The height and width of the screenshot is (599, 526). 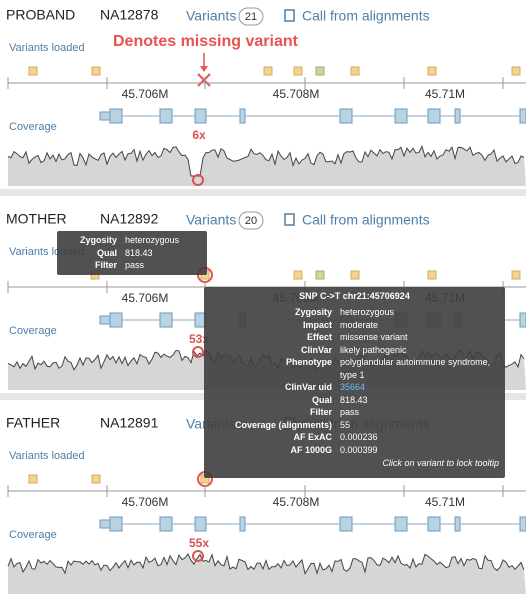 I want to click on role: FATHER, so click(x=33, y=423).